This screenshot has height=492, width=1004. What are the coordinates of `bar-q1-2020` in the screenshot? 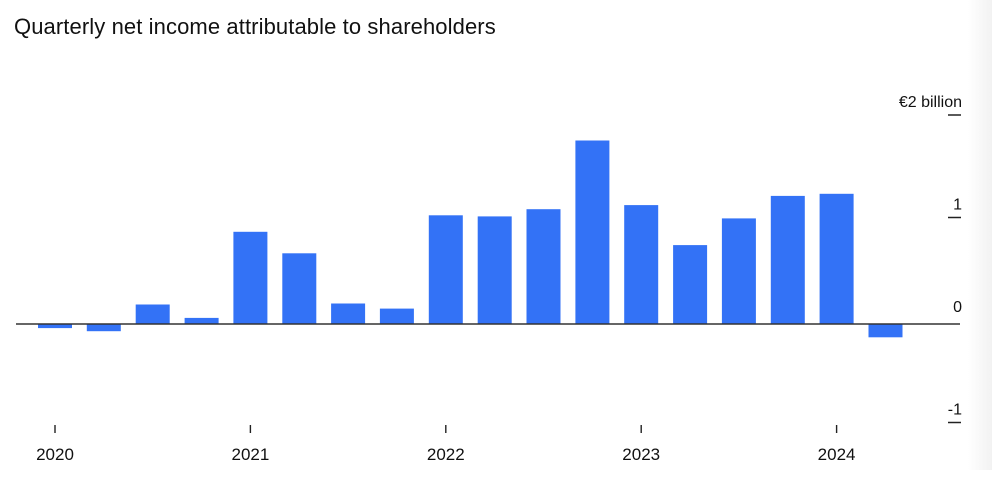 It's located at (55, 326).